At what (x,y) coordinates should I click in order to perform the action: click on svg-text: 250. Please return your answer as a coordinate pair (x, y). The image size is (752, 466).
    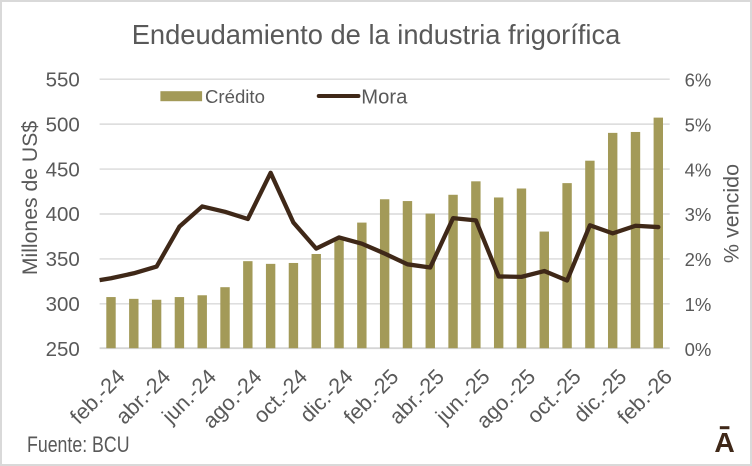
    Looking at the image, I should click on (63, 349).